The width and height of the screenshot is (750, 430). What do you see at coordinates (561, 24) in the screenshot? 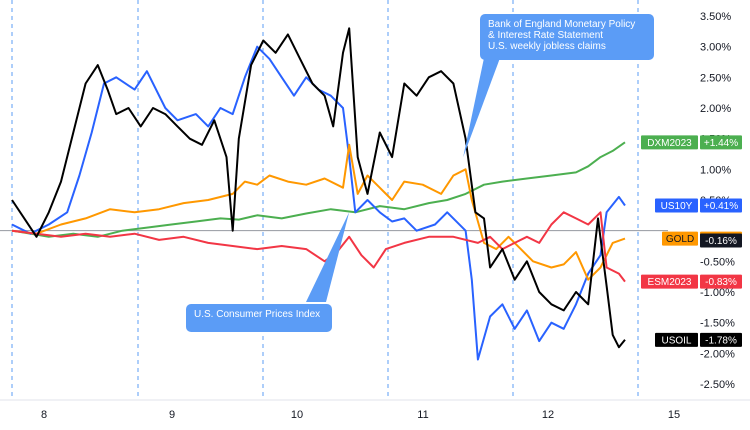
I see `callout-text: Bank of England Monetary Policy` at bounding box center [561, 24].